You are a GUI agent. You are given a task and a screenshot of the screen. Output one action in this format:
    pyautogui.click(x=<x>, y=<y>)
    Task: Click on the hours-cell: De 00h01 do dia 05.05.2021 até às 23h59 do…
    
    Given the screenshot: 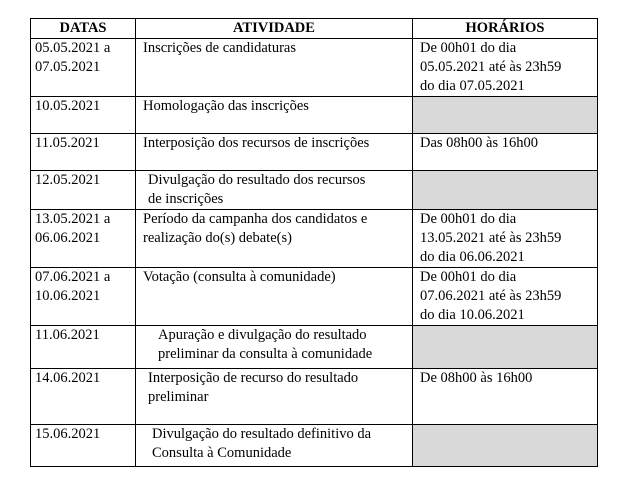 What is the action you would take?
    pyautogui.click(x=505, y=67)
    